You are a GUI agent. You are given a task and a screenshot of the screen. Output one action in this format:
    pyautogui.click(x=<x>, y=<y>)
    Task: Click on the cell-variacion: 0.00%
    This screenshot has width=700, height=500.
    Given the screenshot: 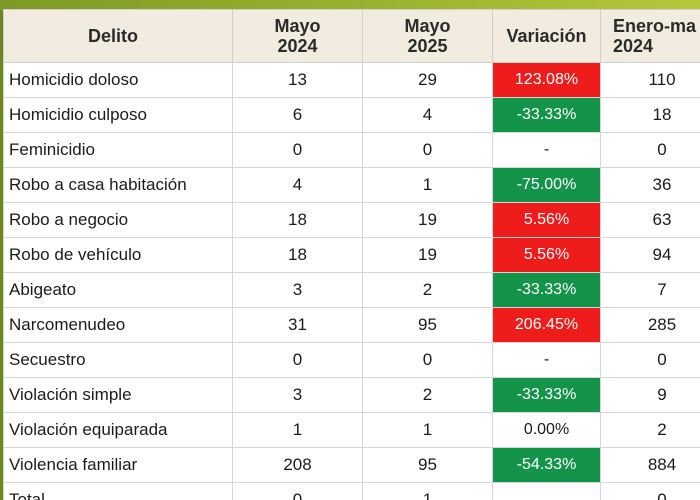 What is the action you would take?
    pyautogui.click(x=546, y=430)
    